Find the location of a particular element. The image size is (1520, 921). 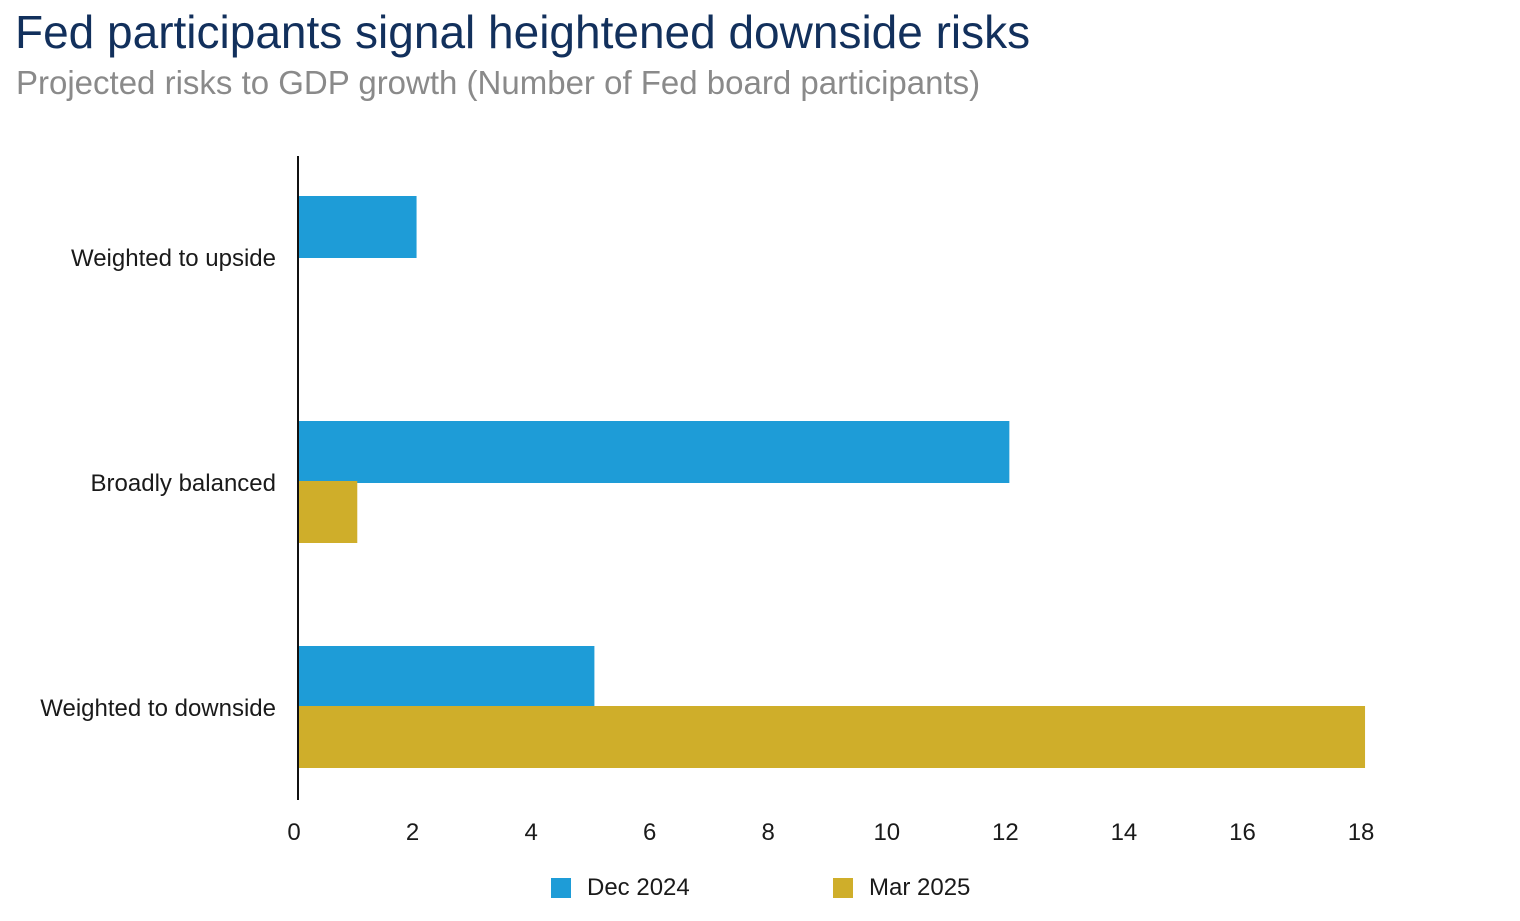

legend-item-dec-2024: Dec 2024 is located at coordinates (620, 888).